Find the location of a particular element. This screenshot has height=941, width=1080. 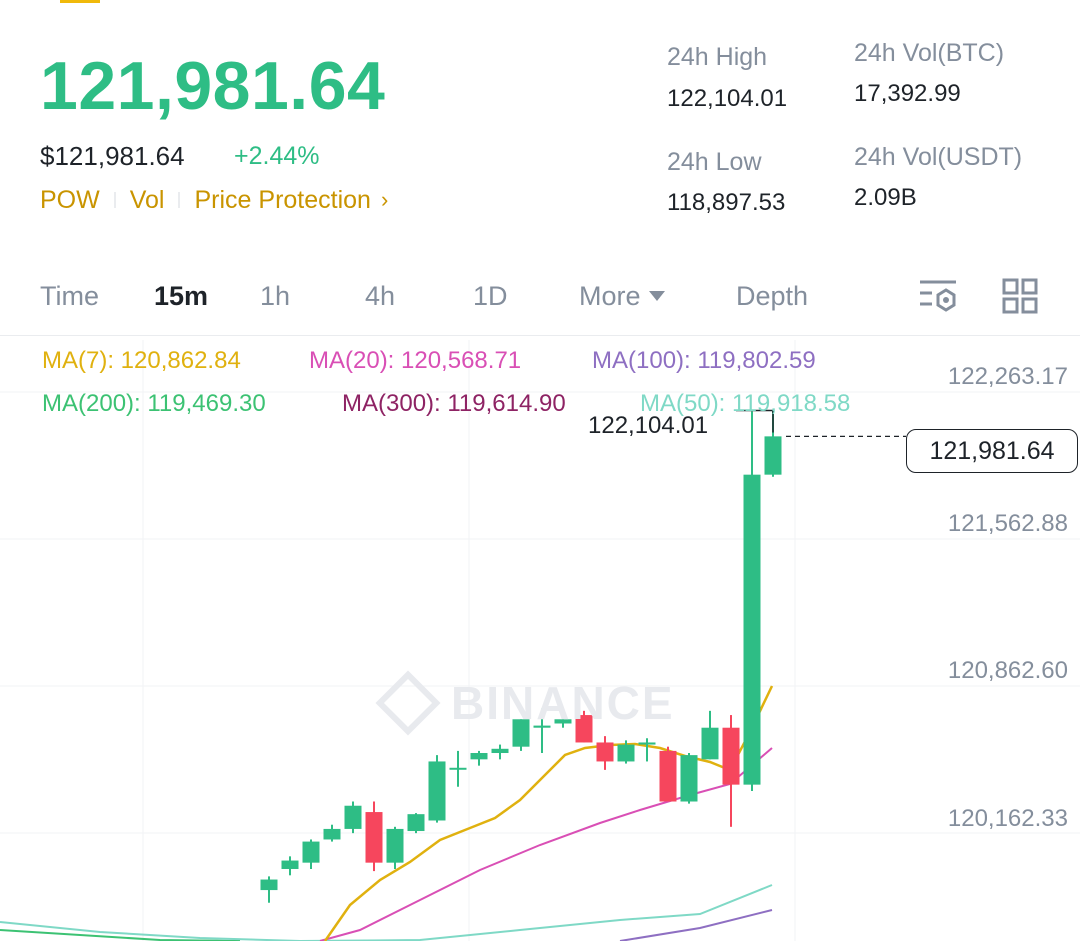

ma7-legend: MA(7): 120,862.84 is located at coordinates (141, 360).